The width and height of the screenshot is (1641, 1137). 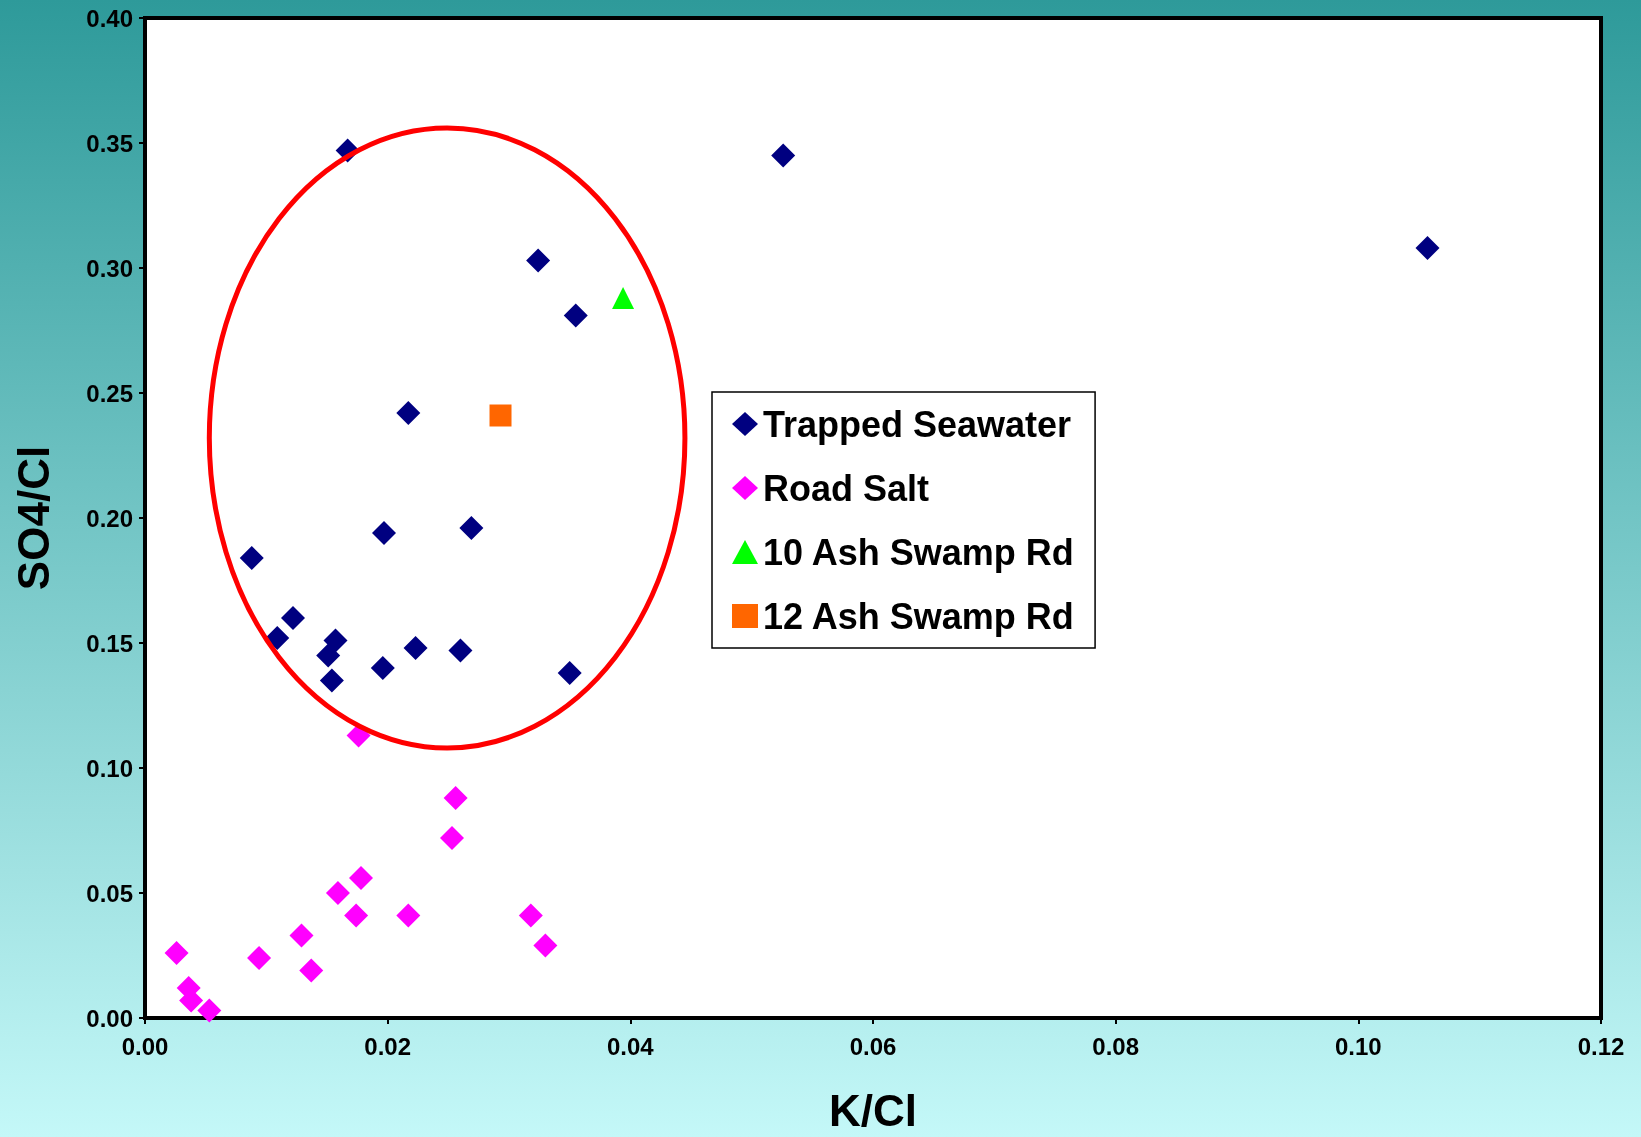 I want to click on legend-label: 10 Ash Swamp Rd, so click(x=918, y=552).